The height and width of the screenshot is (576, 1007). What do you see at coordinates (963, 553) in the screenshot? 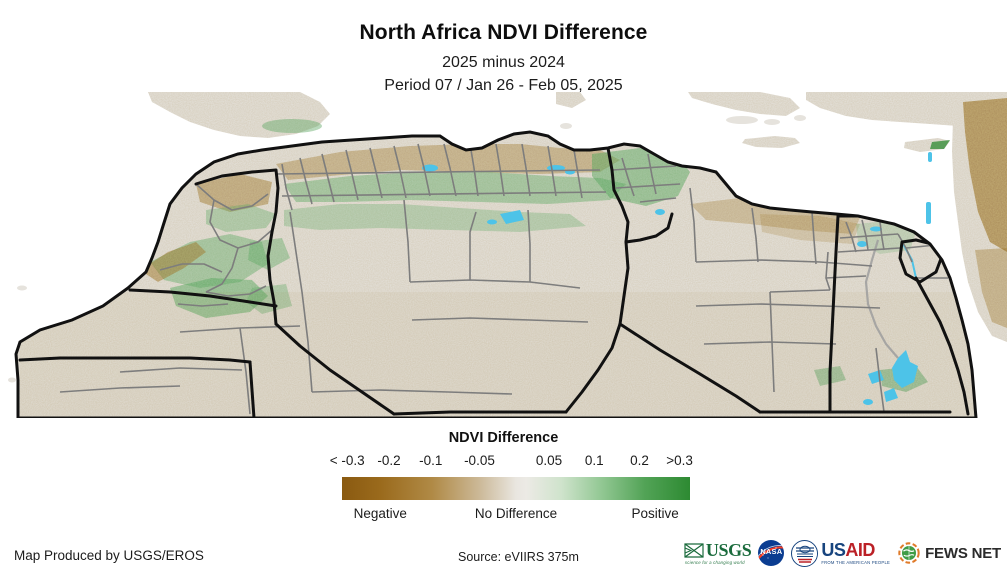
I see `fews-net-wordmark: FEWS NET` at bounding box center [963, 553].